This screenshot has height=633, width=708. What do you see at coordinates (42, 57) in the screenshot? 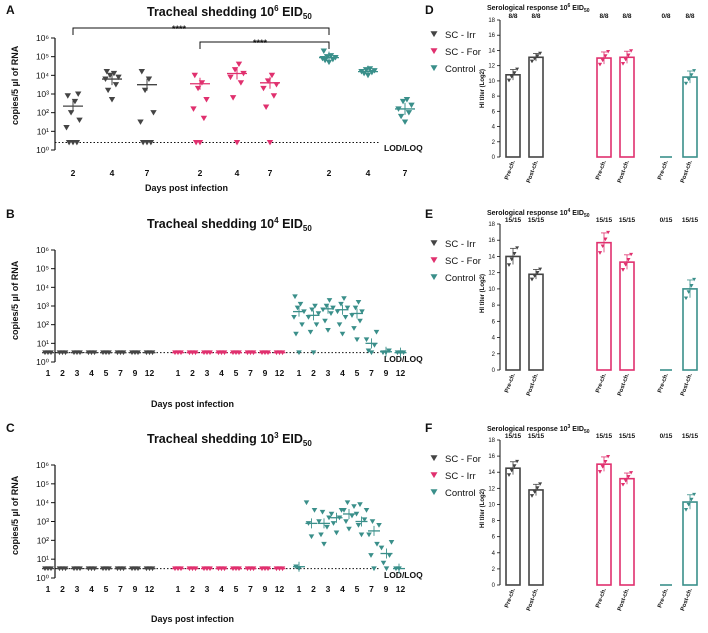
I see `y-tick-label: 10⁵` at bounding box center [42, 57].